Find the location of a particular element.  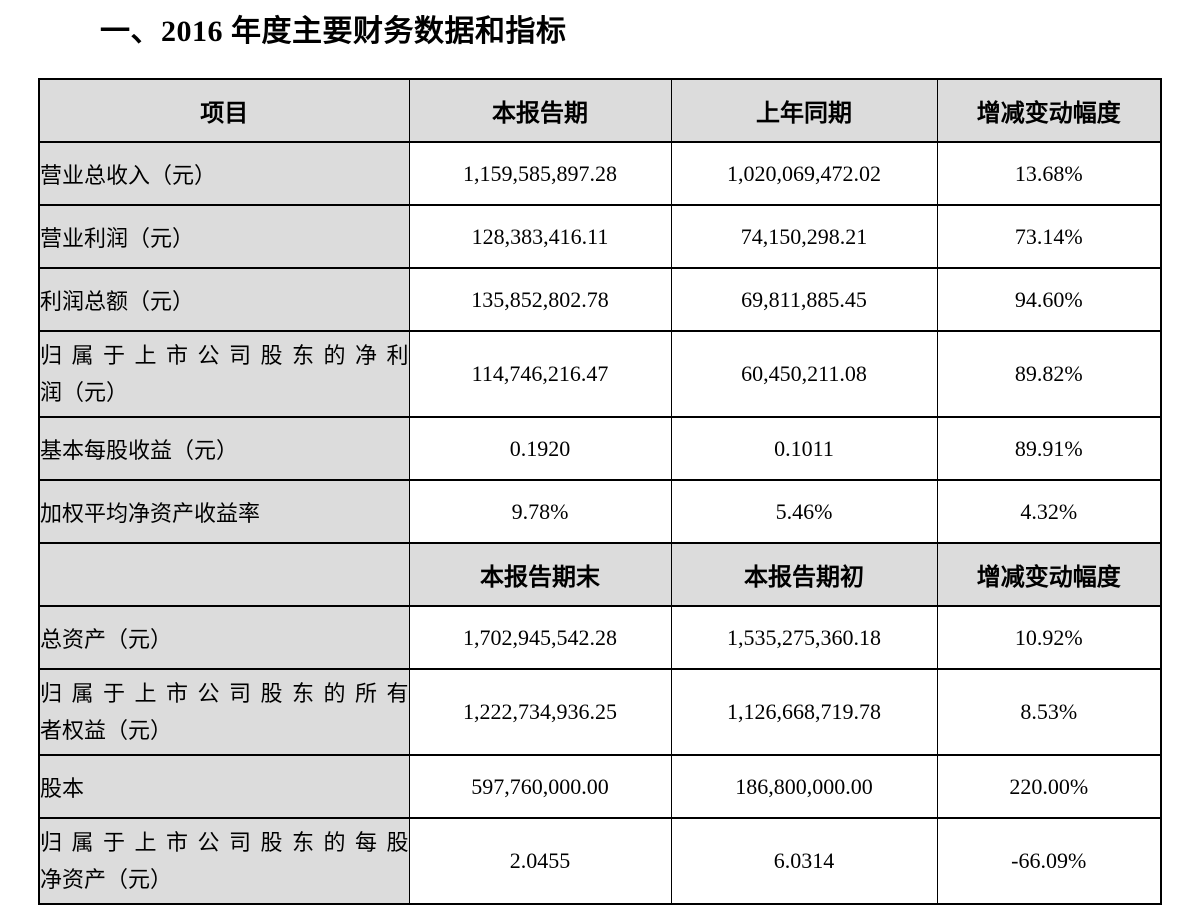

item-label-cell: 加权平均净资产收益率 is located at coordinates (224, 511).